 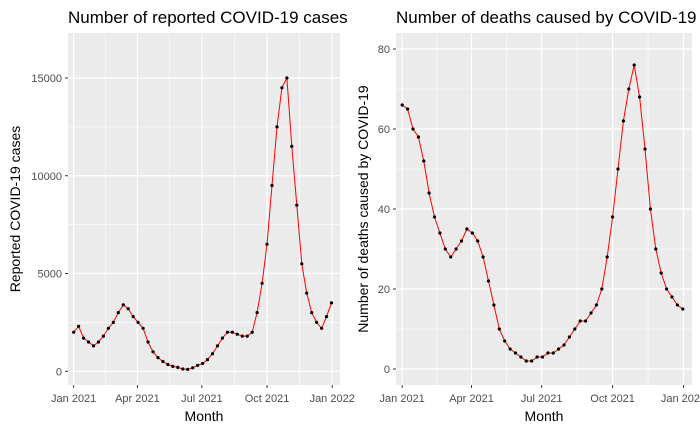 I want to click on x-tick-label: Jul 2021, so click(x=542, y=399).